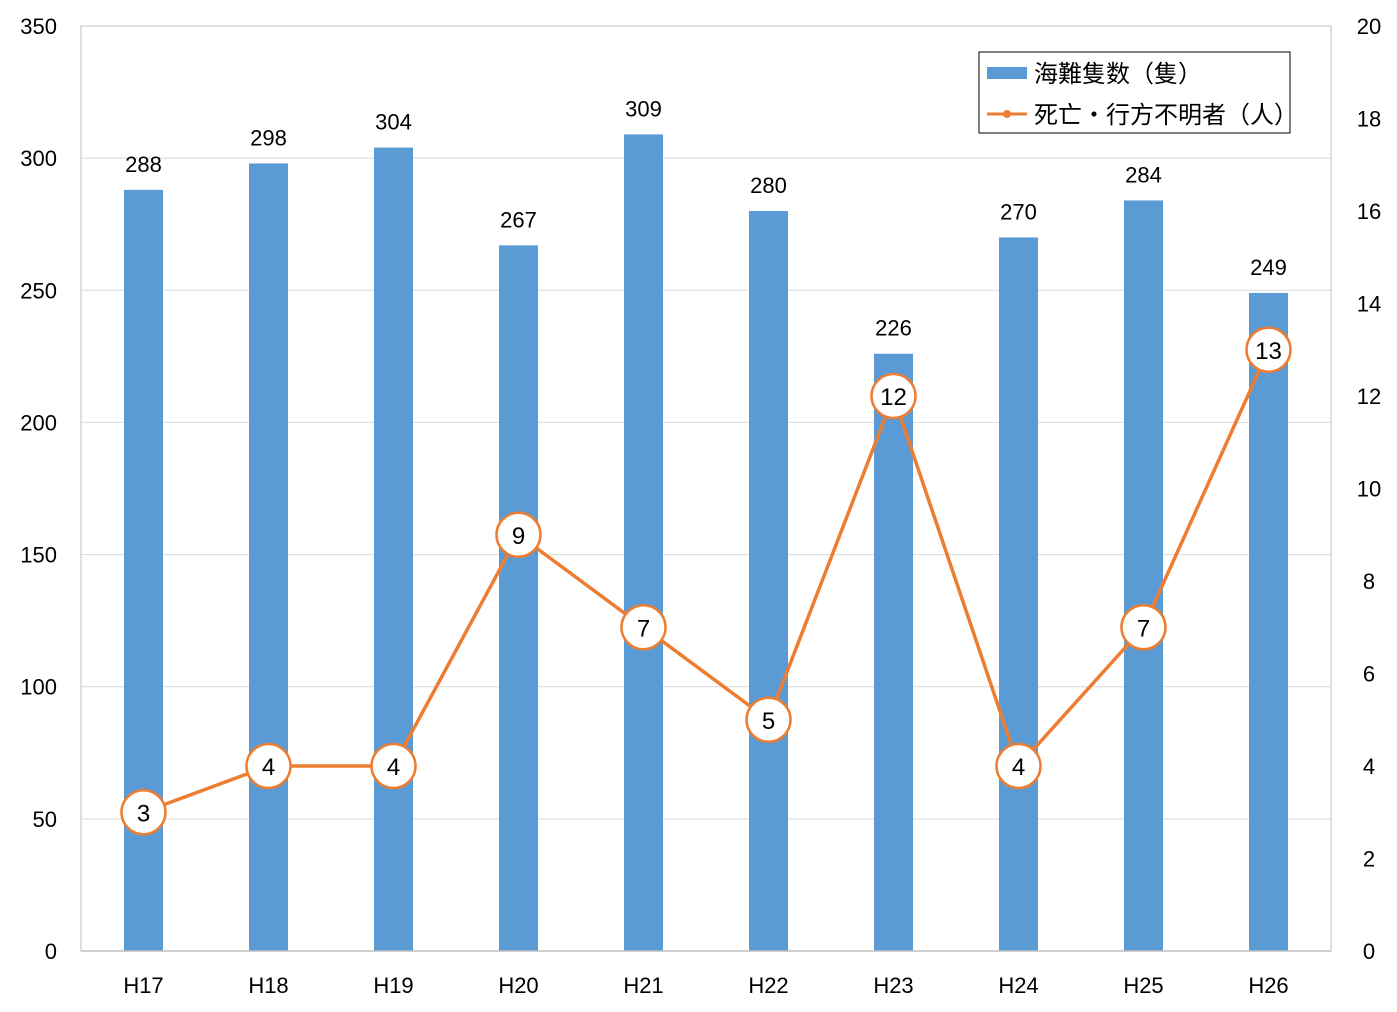  What do you see at coordinates (1369, 119) in the screenshot?
I see `right-tick-label: 18` at bounding box center [1369, 119].